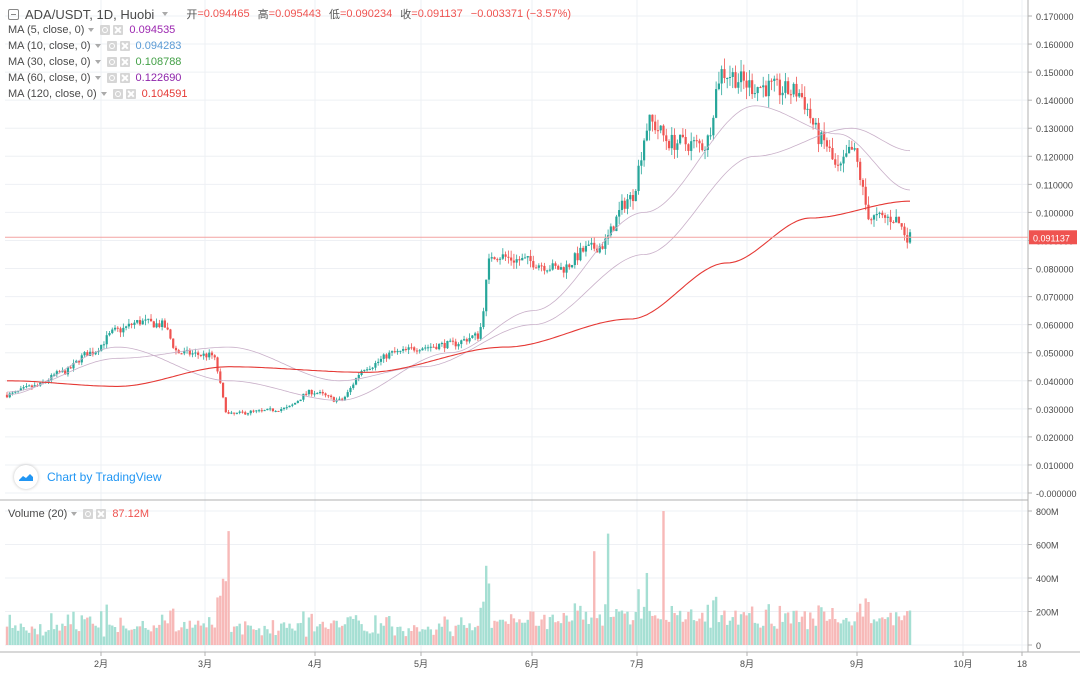  Describe the element at coordinates (315, 664) in the screenshot. I see `x-tick-label: 4月` at that location.